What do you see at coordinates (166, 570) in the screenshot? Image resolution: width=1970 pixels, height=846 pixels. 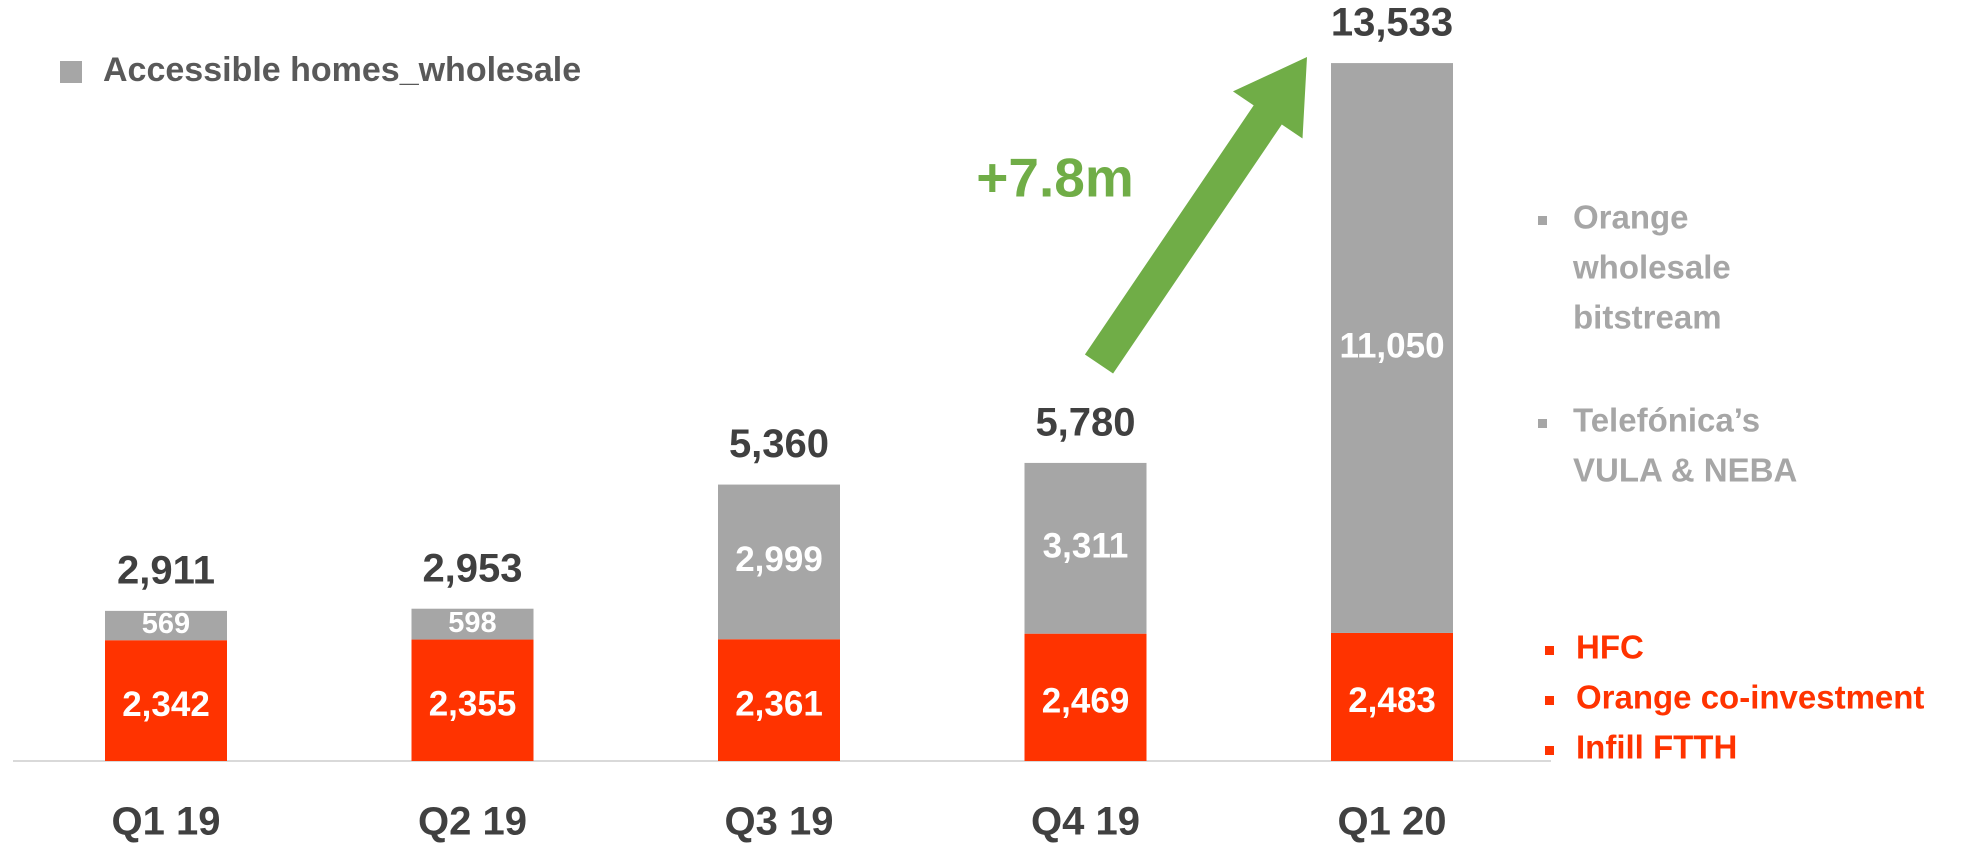 I see `total-label: 2,911` at bounding box center [166, 570].